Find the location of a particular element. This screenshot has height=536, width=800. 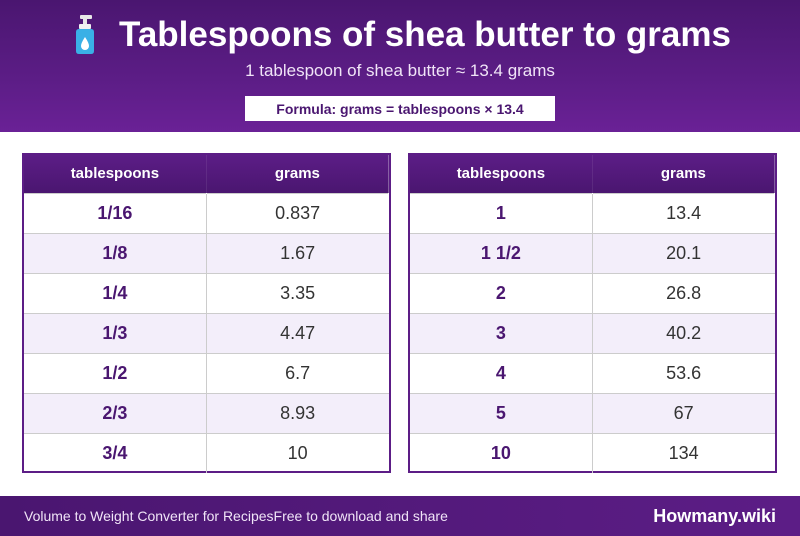

tablespoons-cell: 10 is located at coordinates (501, 452).